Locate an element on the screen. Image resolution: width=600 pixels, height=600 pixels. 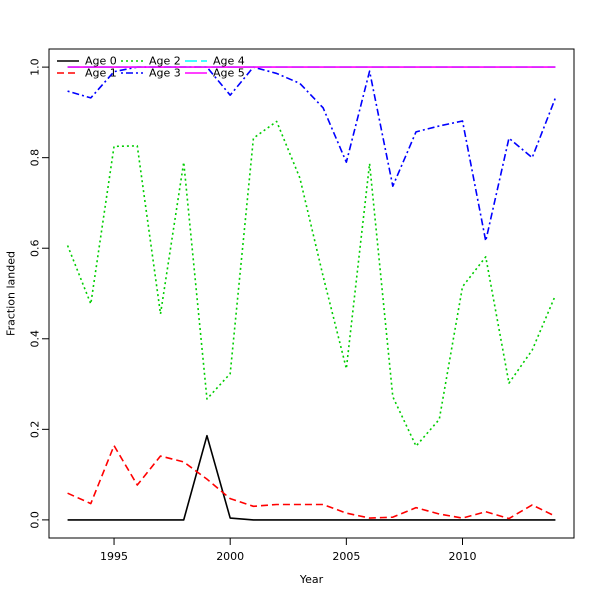
x-axis: 1995 2000 2005 2010 is located at coordinates (288, 550).